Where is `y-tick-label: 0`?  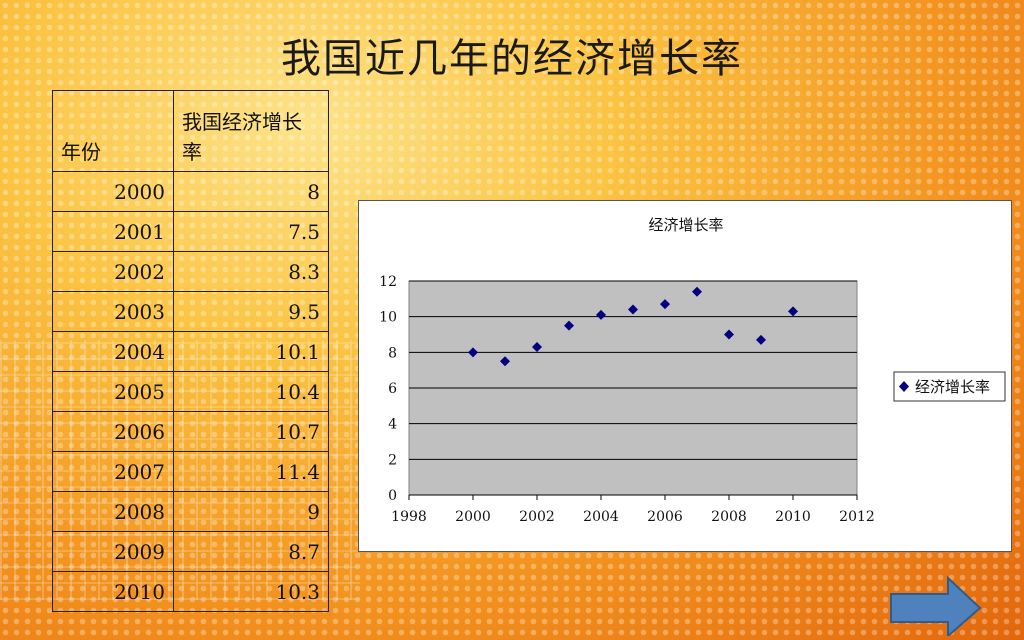
y-tick-label: 0 is located at coordinates (392, 496).